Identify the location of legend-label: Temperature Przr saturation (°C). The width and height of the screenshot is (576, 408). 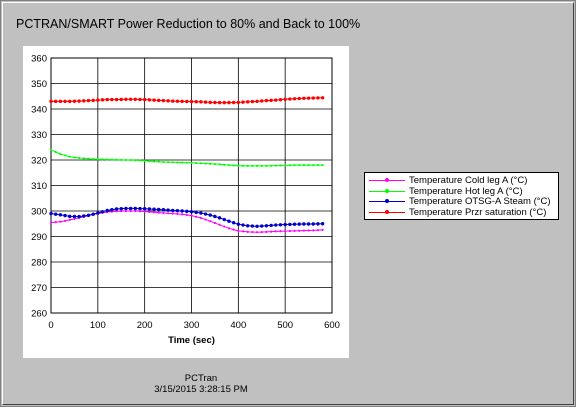
(478, 212).